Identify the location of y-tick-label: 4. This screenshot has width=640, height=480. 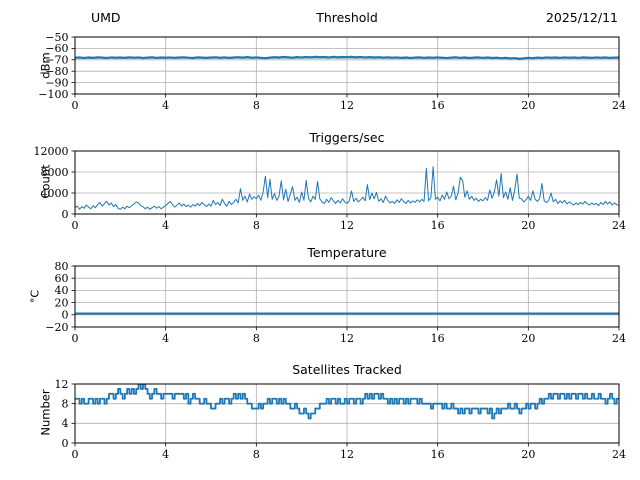
(65, 423).